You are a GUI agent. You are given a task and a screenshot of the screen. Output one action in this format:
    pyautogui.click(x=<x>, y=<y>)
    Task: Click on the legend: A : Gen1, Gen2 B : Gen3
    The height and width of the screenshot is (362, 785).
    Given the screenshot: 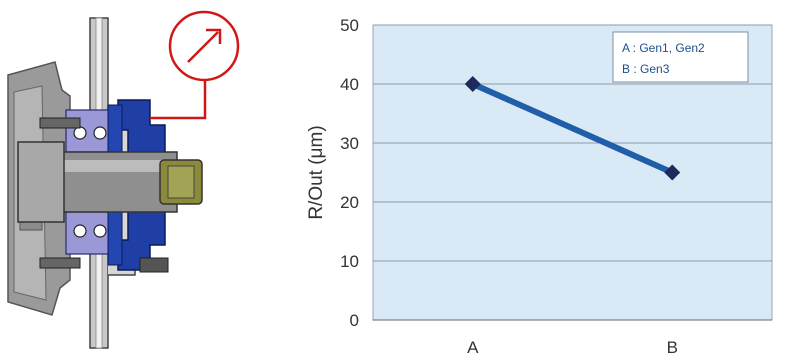 What is the action you would take?
    pyautogui.click(x=680, y=57)
    